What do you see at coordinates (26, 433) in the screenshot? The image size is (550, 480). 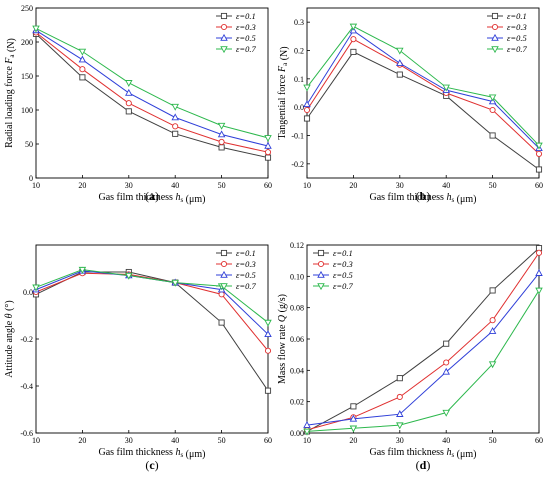 I see `y-tick-label: -0.6` at bounding box center [26, 433].